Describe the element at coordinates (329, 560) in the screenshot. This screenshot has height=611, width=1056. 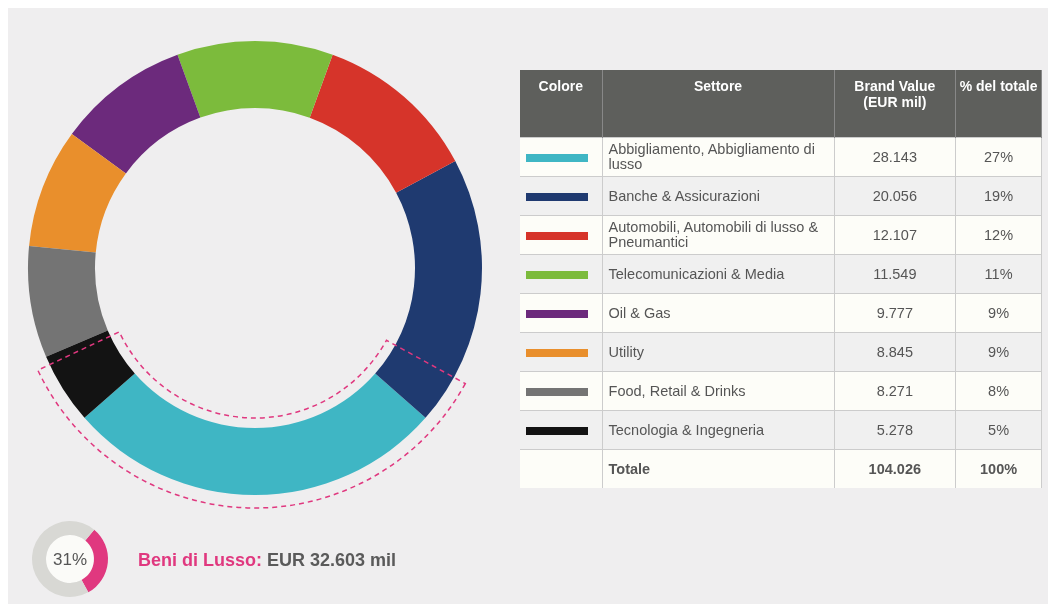
I see `text: EUR 32.603 mil` at that location.